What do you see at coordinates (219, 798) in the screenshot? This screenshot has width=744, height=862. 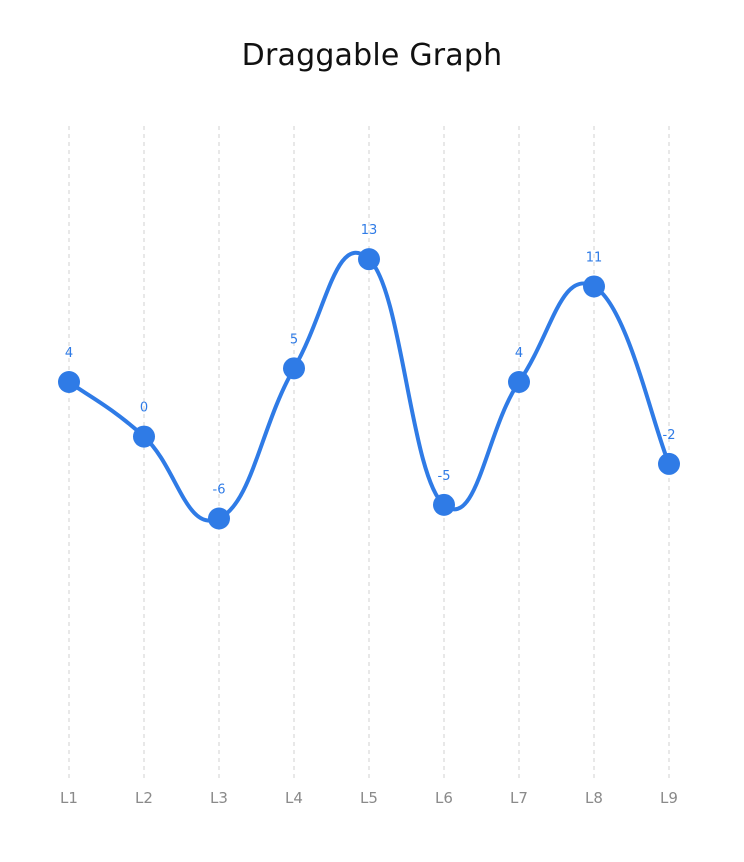 I see `x-tick-label-l3: L3` at bounding box center [219, 798].